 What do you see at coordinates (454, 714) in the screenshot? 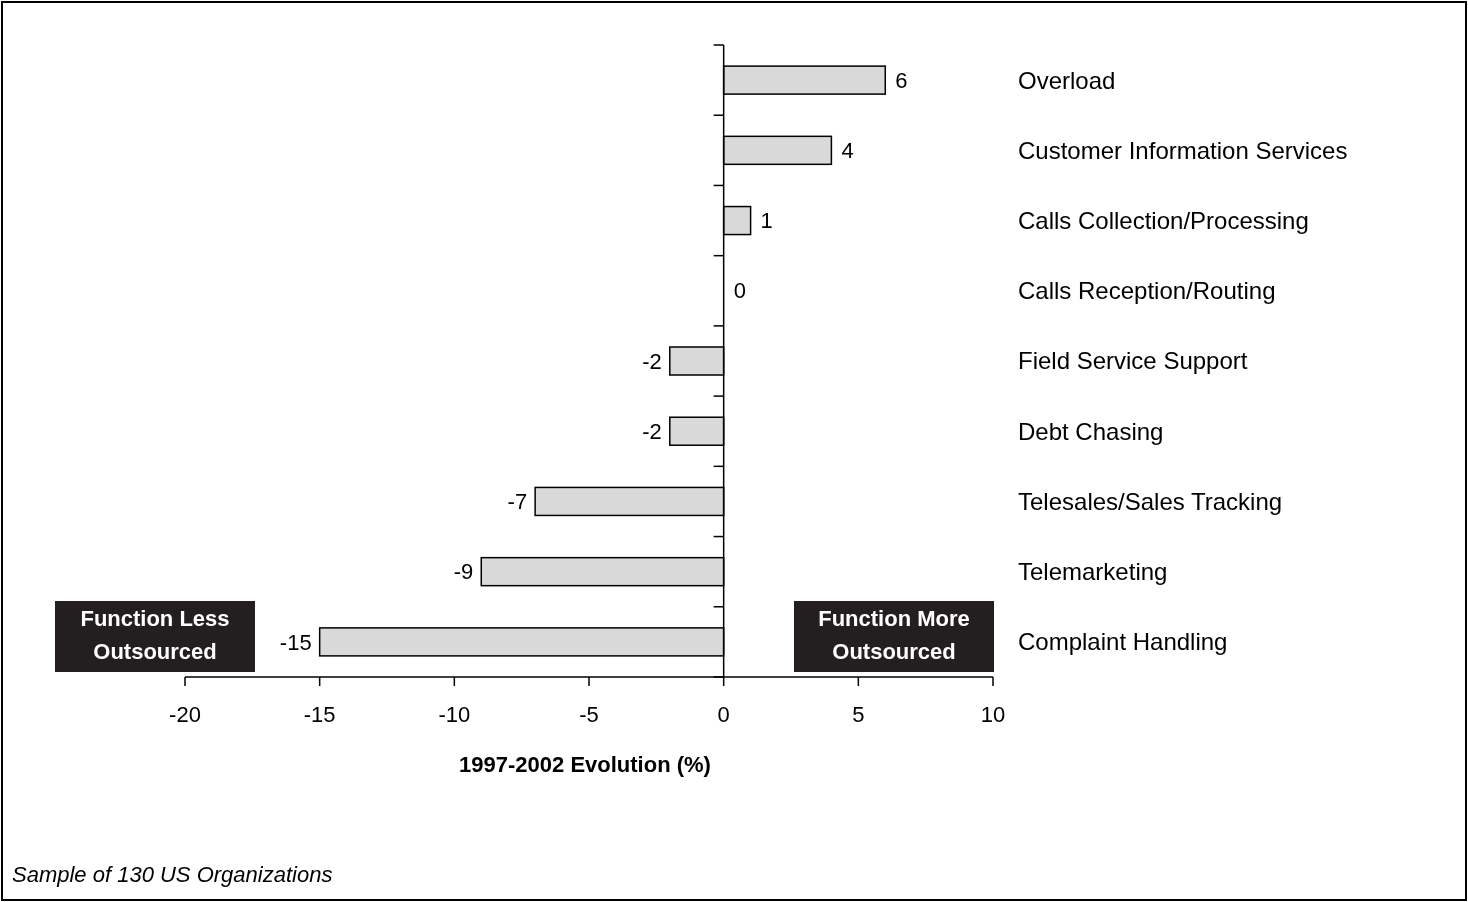
I see `x-tick-label: -10` at bounding box center [454, 714].